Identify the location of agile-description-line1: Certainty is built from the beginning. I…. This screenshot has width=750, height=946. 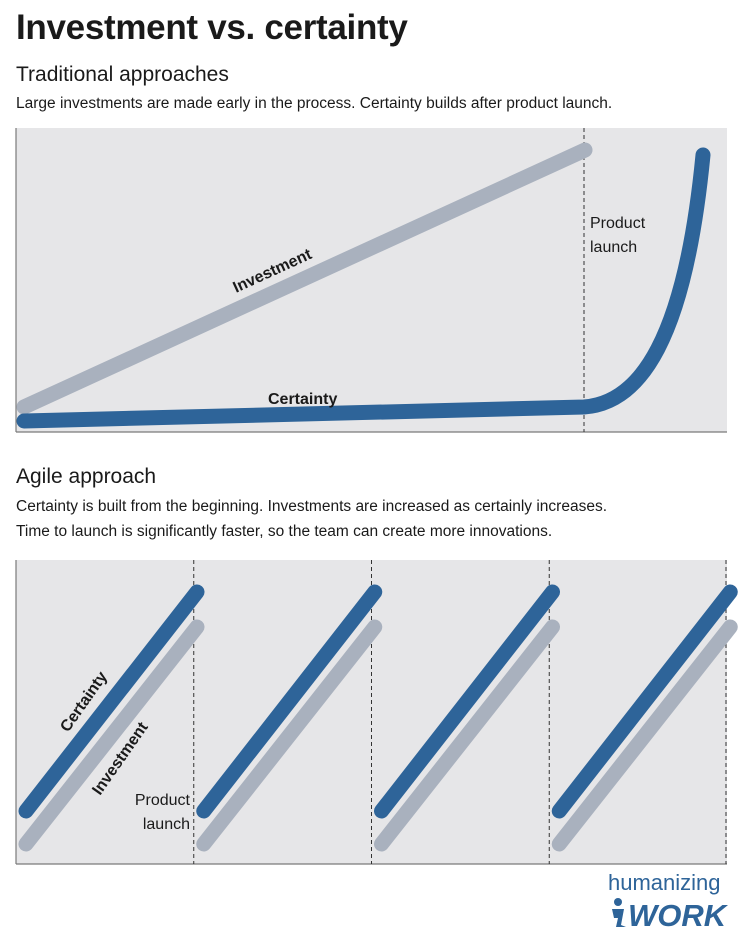
(312, 506).